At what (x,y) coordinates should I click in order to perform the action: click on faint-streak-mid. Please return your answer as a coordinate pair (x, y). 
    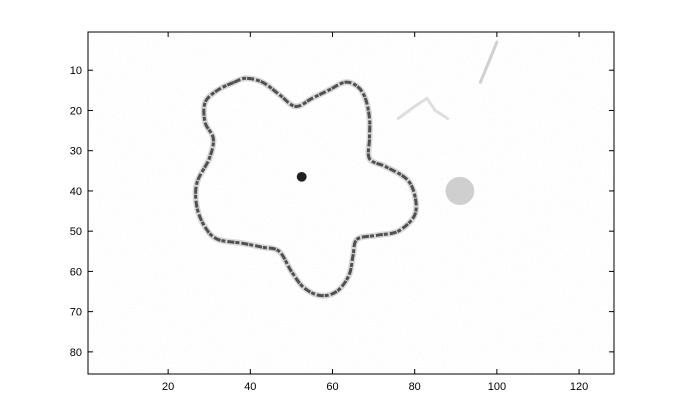
    Looking at the image, I should click on (423, 108).